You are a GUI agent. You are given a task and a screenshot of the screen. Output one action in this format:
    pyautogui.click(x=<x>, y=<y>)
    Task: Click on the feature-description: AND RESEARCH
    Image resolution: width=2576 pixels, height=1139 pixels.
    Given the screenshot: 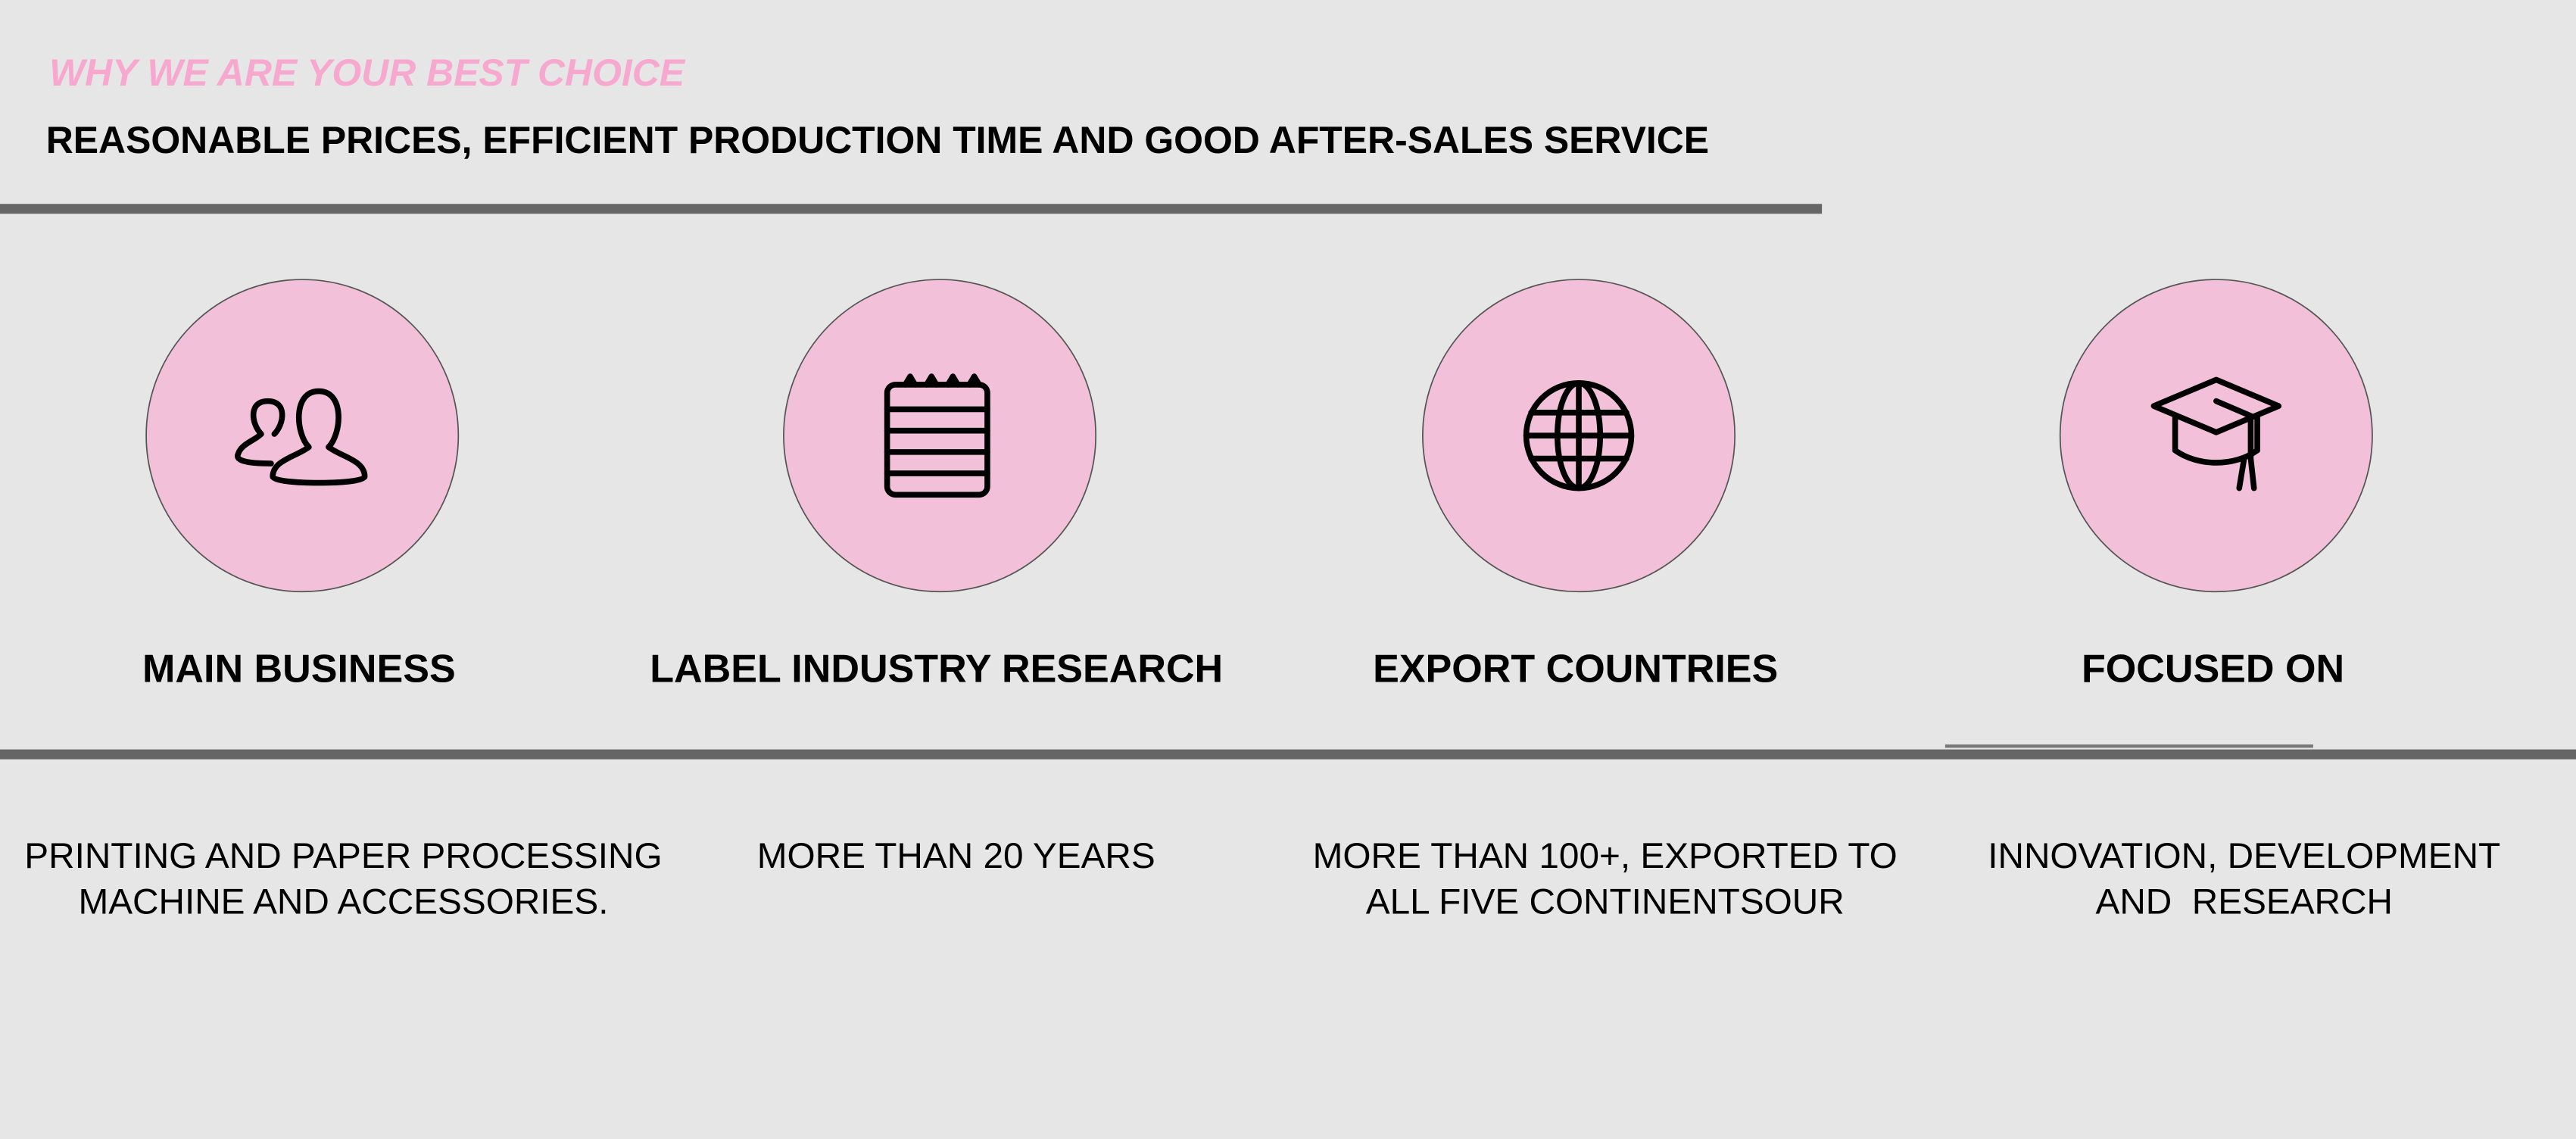 What is the action you would take?
    pyautogui.click(x=2244, y=902)
    